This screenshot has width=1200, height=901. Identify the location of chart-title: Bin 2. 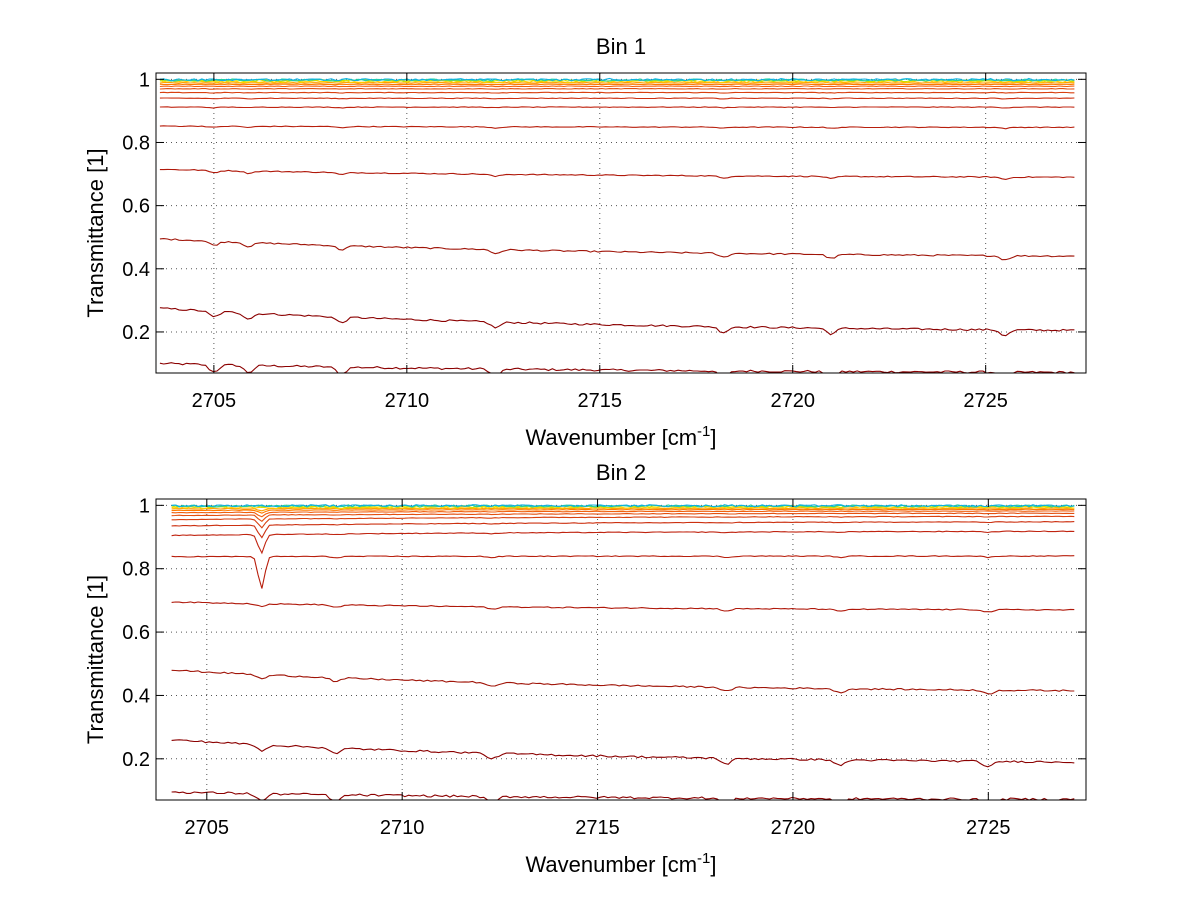
(621, 472).